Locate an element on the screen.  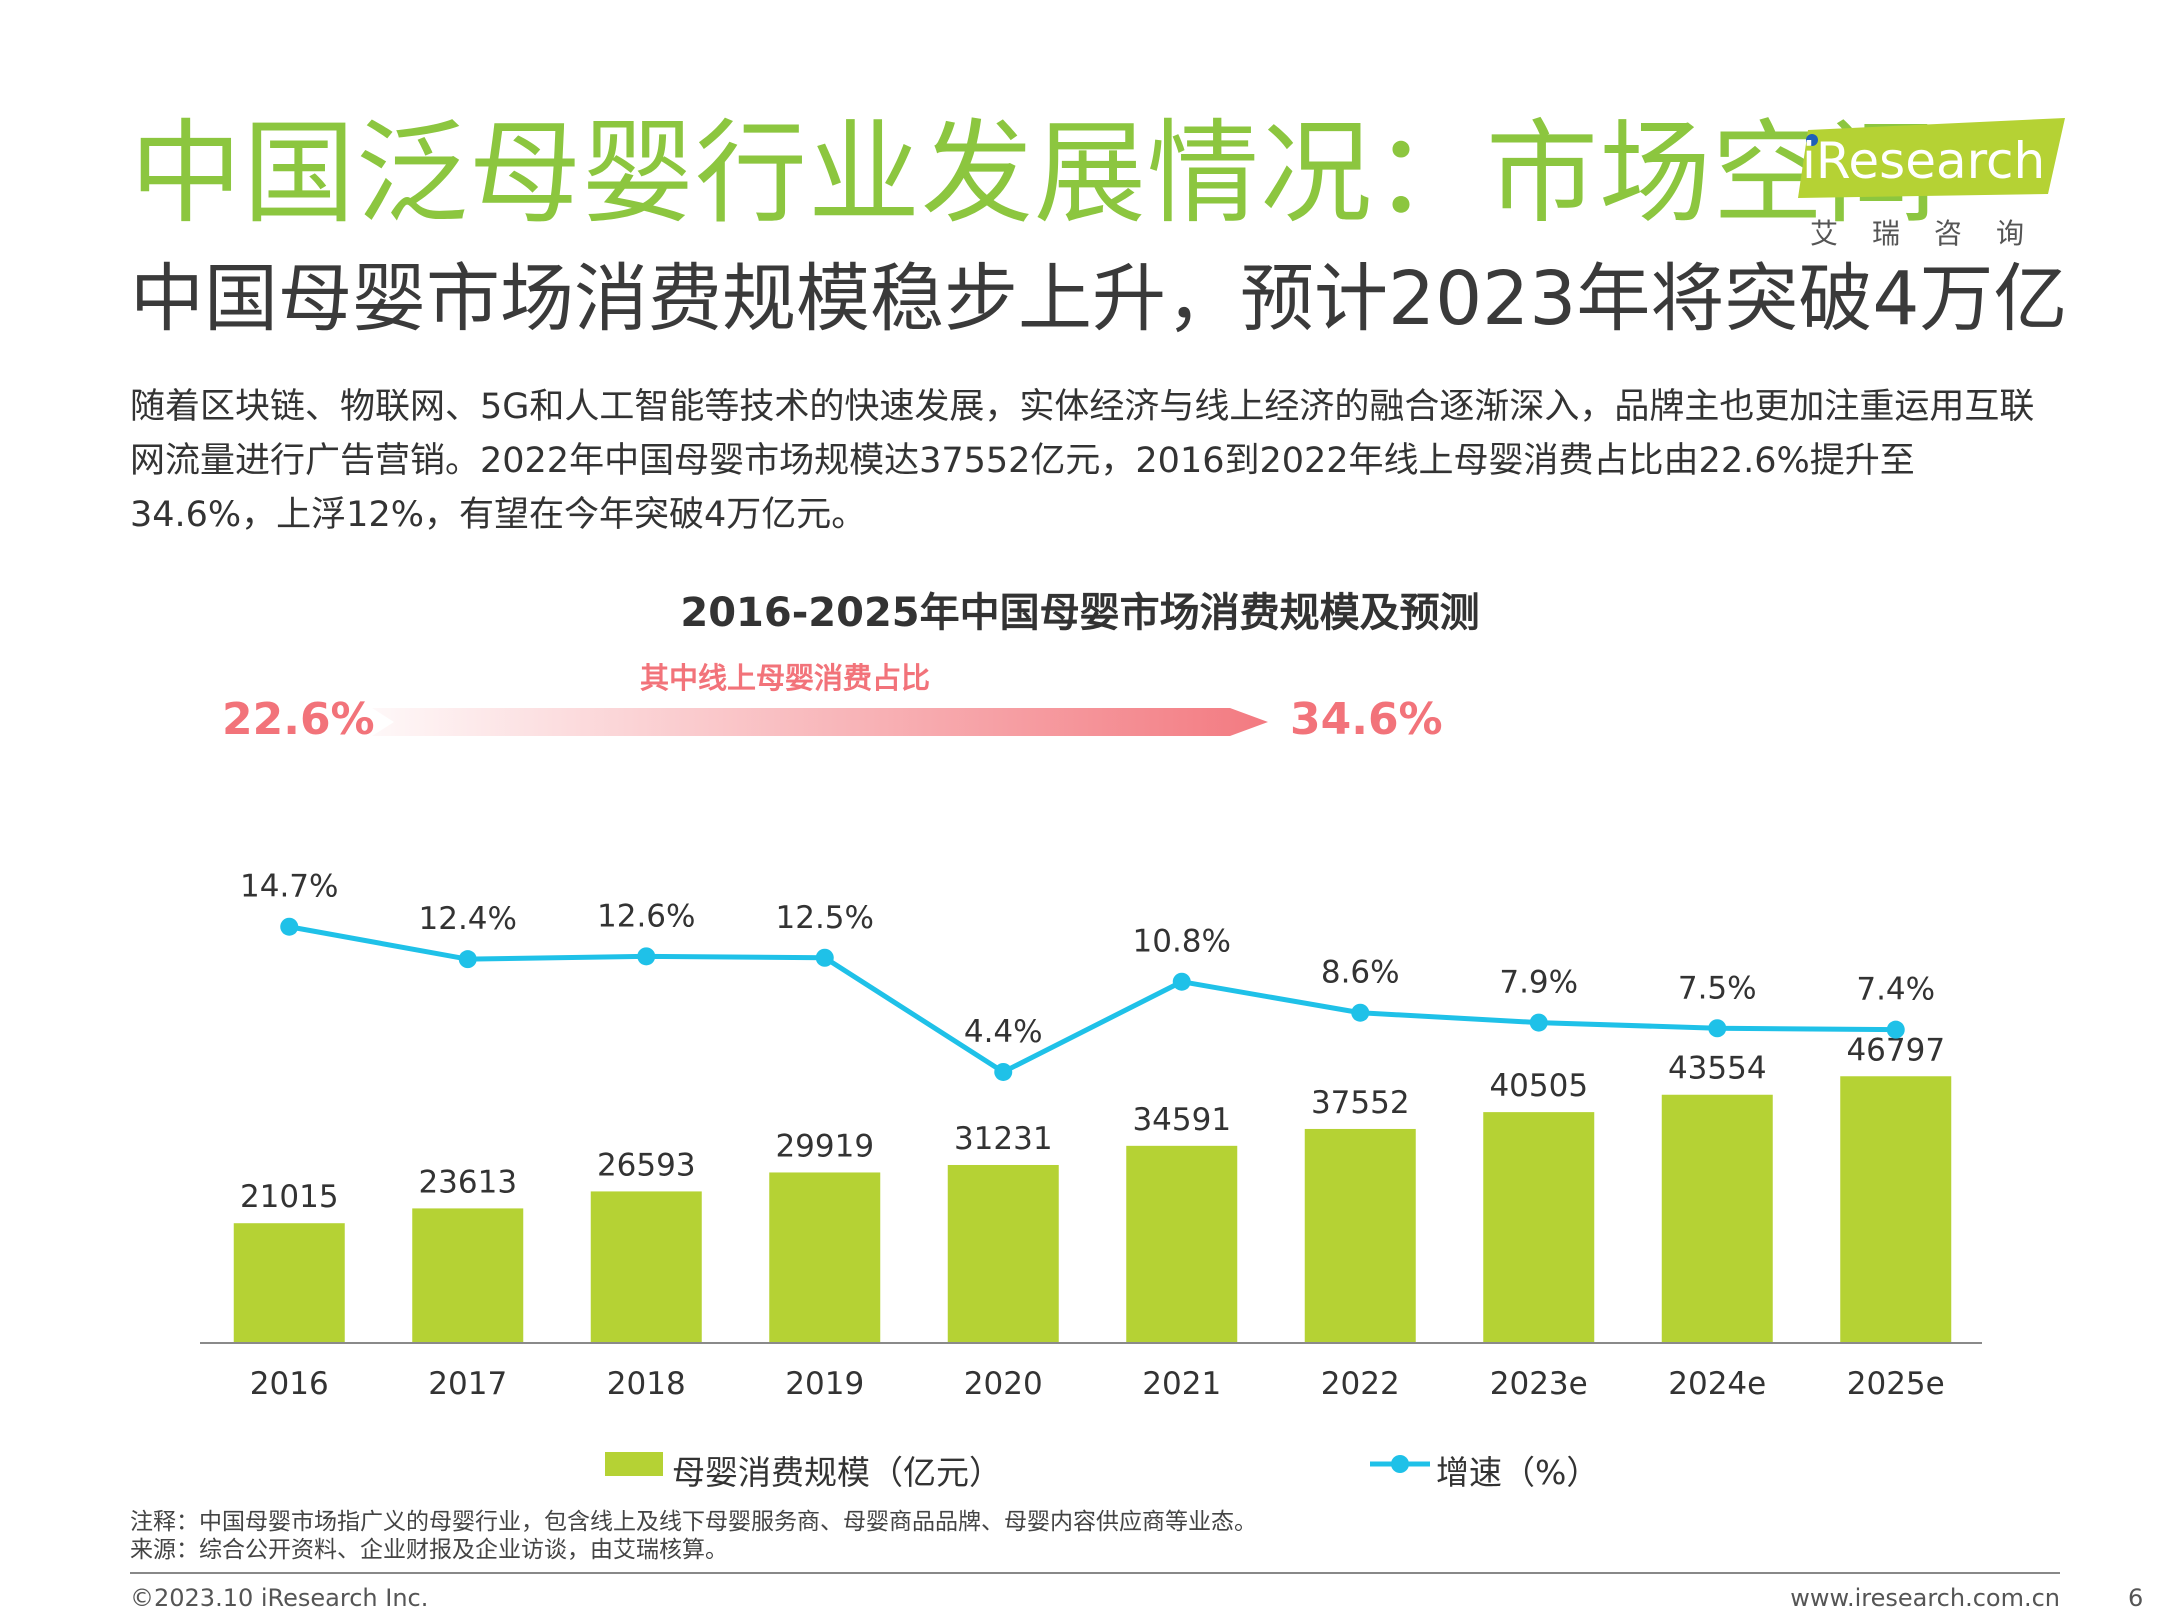
bar-value-label: 29919 is located at coordinates (824, 1146).